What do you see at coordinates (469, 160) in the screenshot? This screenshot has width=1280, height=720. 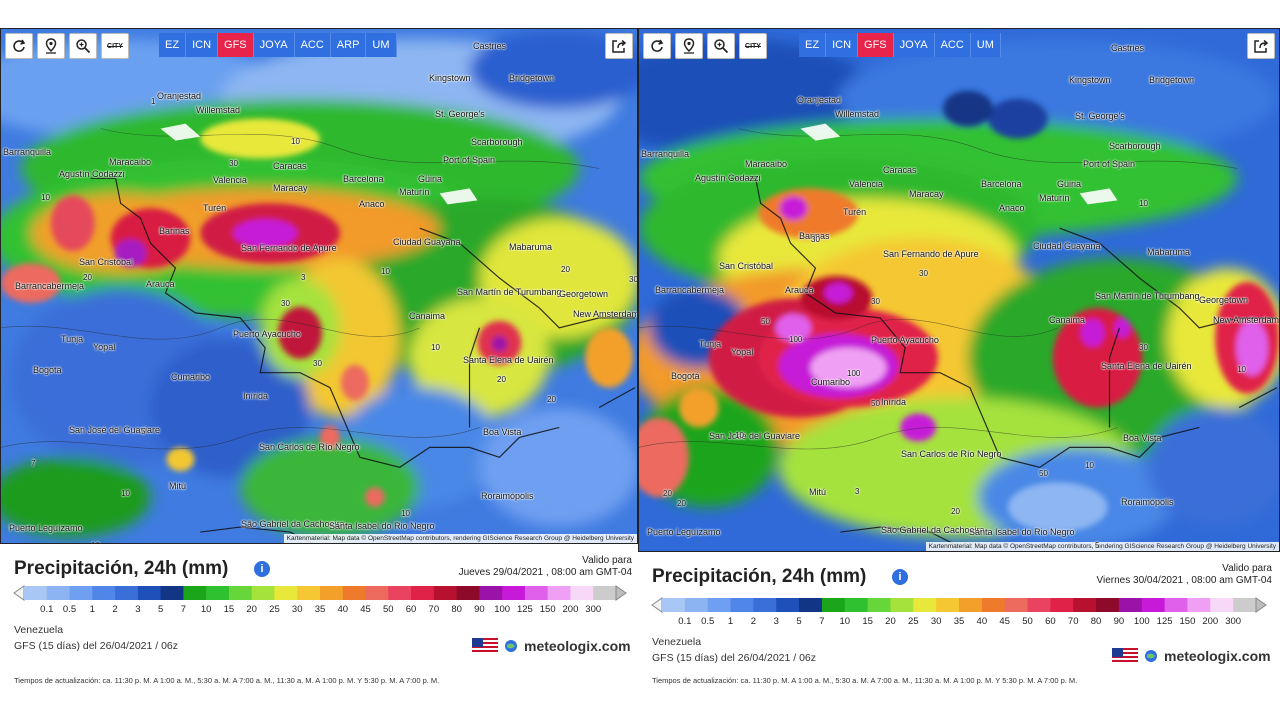 I see `city-label: Port of Spain` at bounding box center [469, 160].